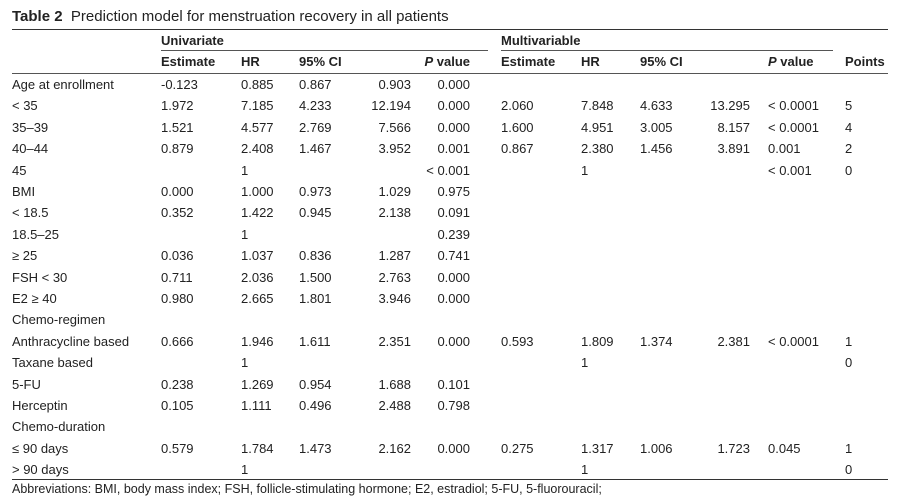 The width and height of the screenshot is (900, 503). Describe the element at coordinates (257, 384) in the screenshot. I see `cell-u-hr: 1.269` at that location.